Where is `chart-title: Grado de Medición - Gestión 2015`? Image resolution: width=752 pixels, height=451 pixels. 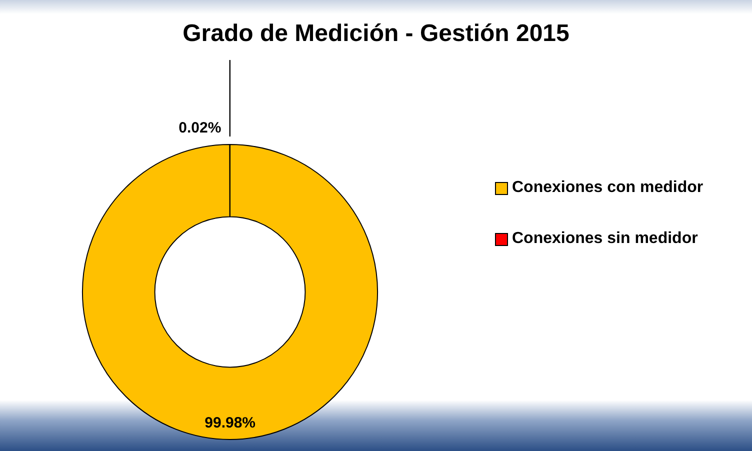 chart-title: Grado de Medición - Gestión 2015 is located at coordinates (376, 34).